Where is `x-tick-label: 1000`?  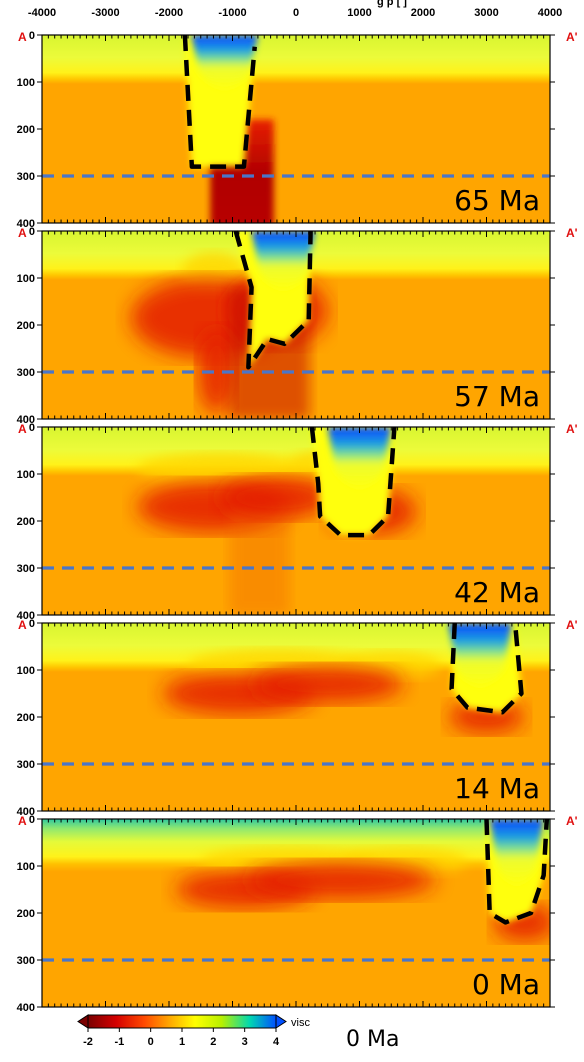 x-tick-label: 1000 is located at coordinates (359, 13).